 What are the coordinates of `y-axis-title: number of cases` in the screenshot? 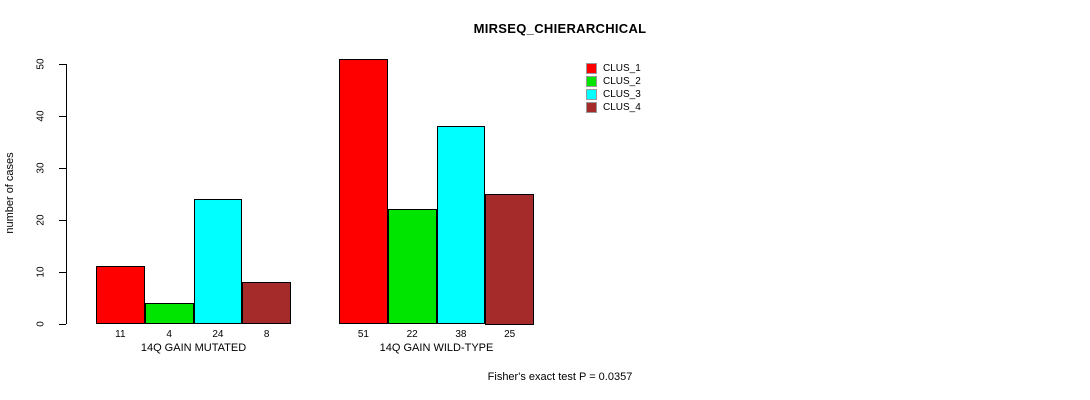 It's located at (10, 193).